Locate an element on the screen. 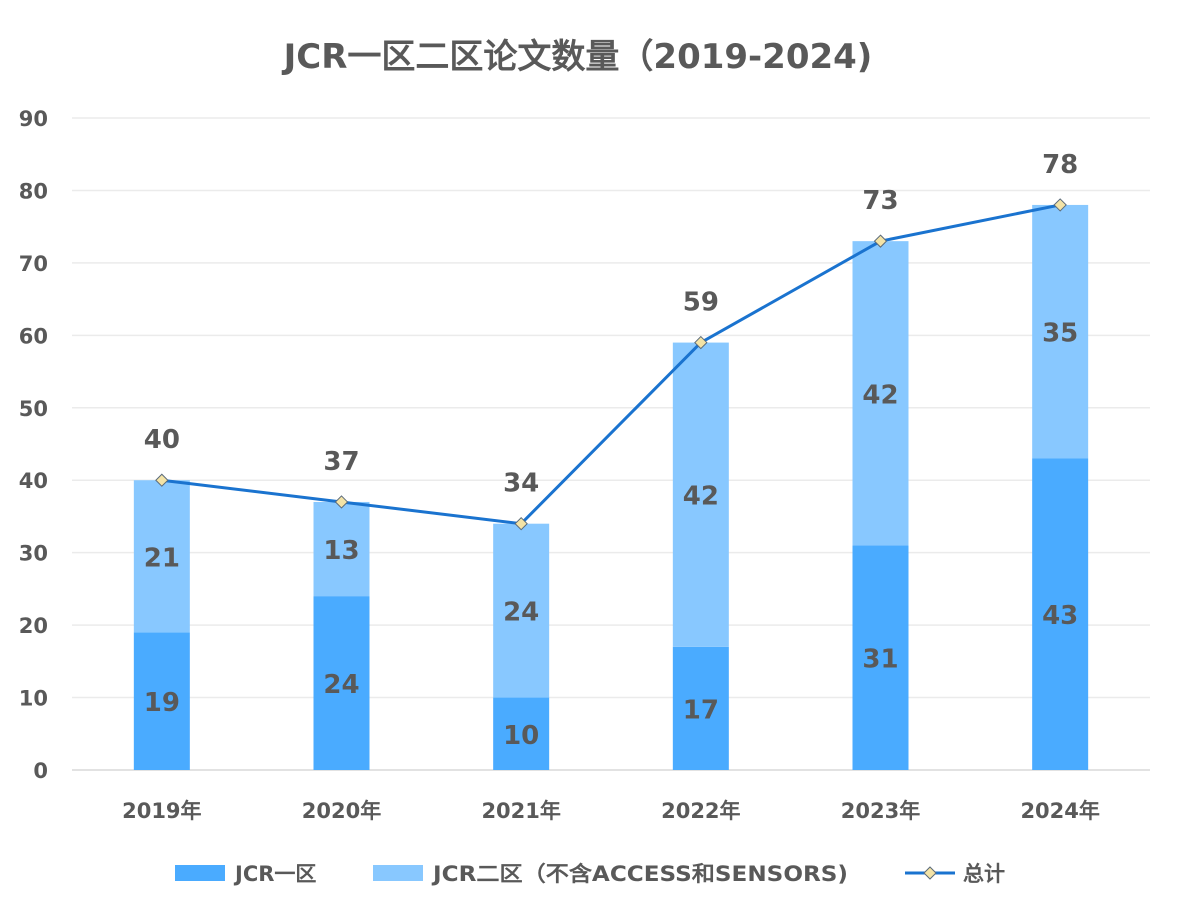 The width and height of the screenshot is (1182, 914). y-tick-label: 60 is located at coordinates (33, 336).